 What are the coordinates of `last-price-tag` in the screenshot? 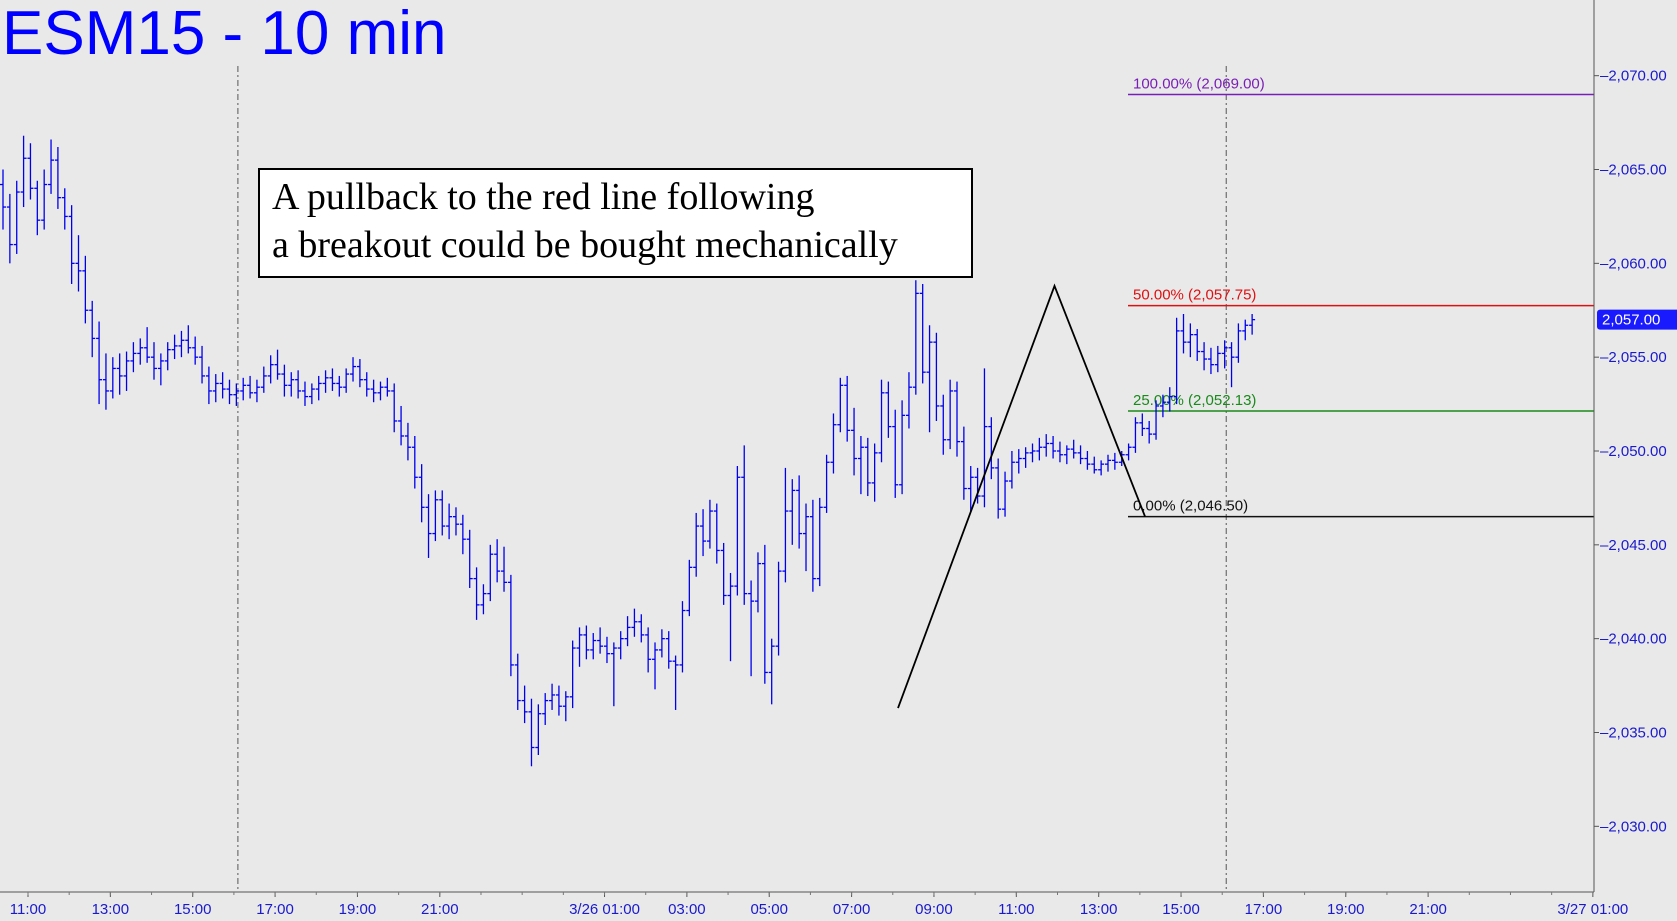 It's located at (1637, 319).